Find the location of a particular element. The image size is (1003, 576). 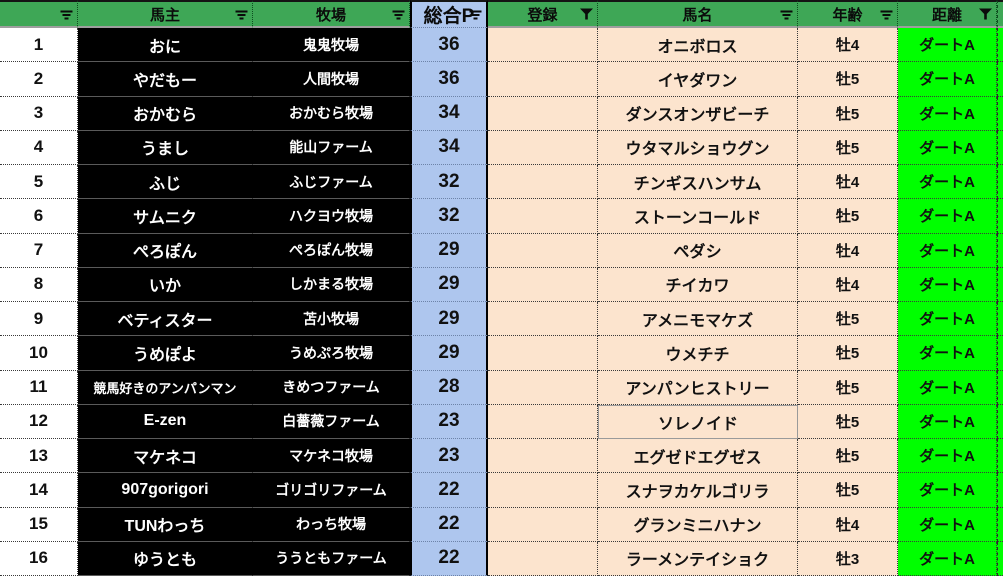

cell-horse: チイカワ is located at coordinates (698, 284).